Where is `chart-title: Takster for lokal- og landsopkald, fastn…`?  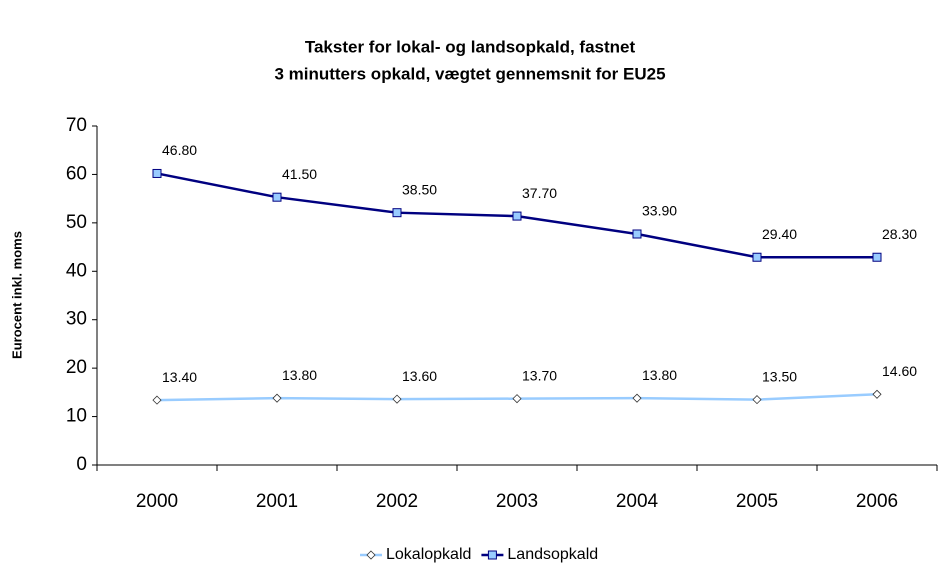
chart-title: Takster for lokal- og landsopkald, fastn… is located at coordinates (470, 46).